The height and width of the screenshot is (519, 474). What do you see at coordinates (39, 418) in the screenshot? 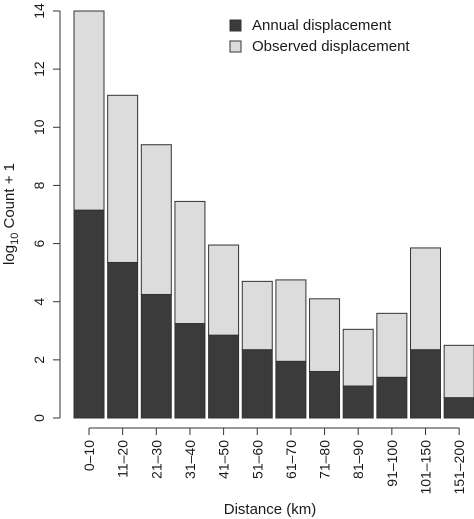
I see `y-tick-label: 0` at bounding box center [39, 418].